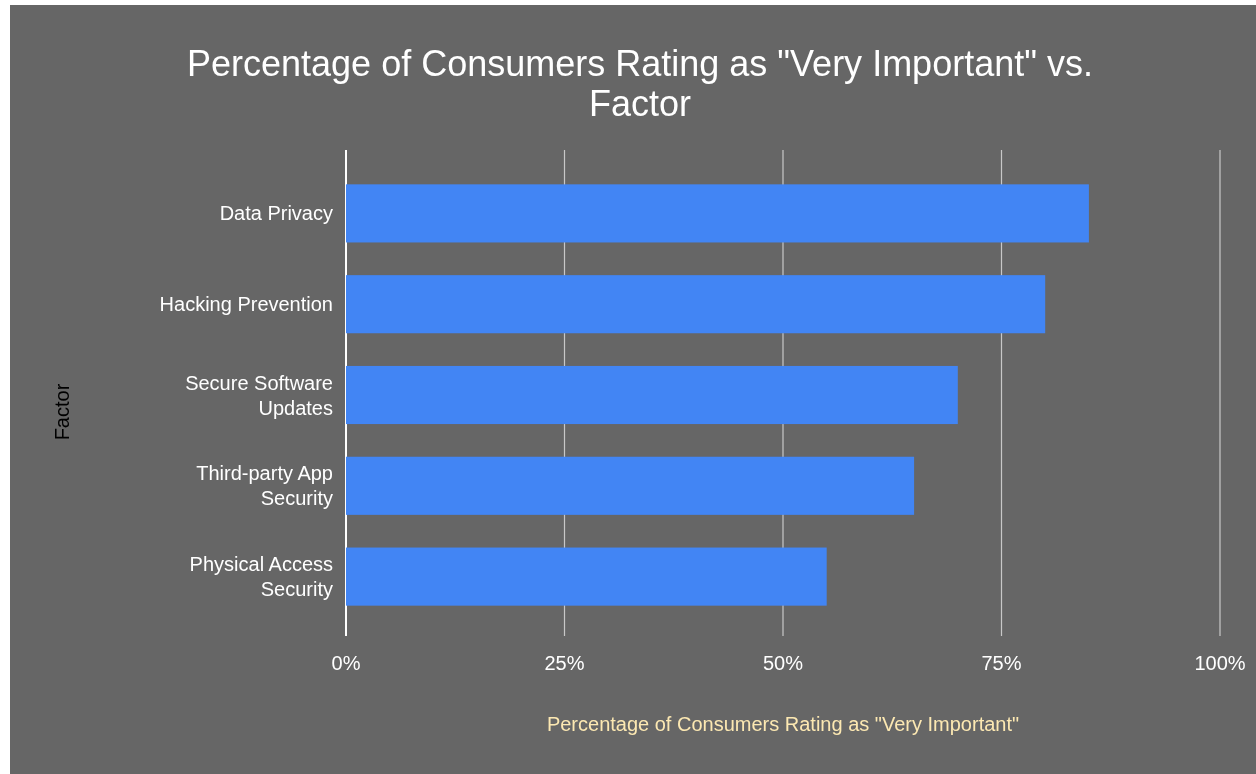 Image resolution: width=1256 pixels, height=774 pixels. Describe the element at coordinates (264, 486) in the screenshot. I see `y-tick-label: Third-party App Security` at that location.